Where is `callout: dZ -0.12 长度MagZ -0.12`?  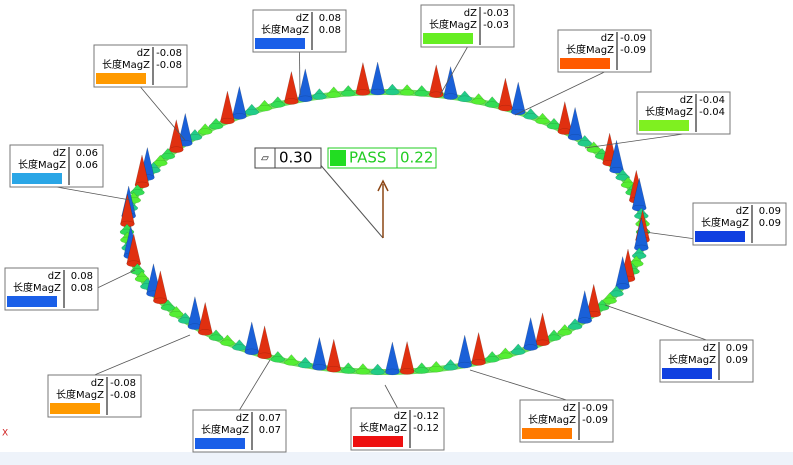 callout: dZ -0.12 长度MagZ -0.12 is located at coordinates (397, 429).